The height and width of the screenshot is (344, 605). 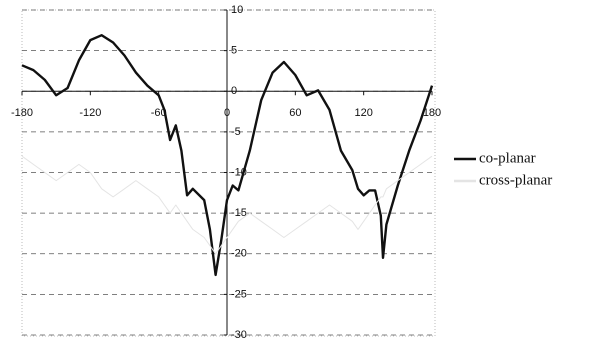 I want to click on x-tick-label: 60, so click(x=295, y=113).